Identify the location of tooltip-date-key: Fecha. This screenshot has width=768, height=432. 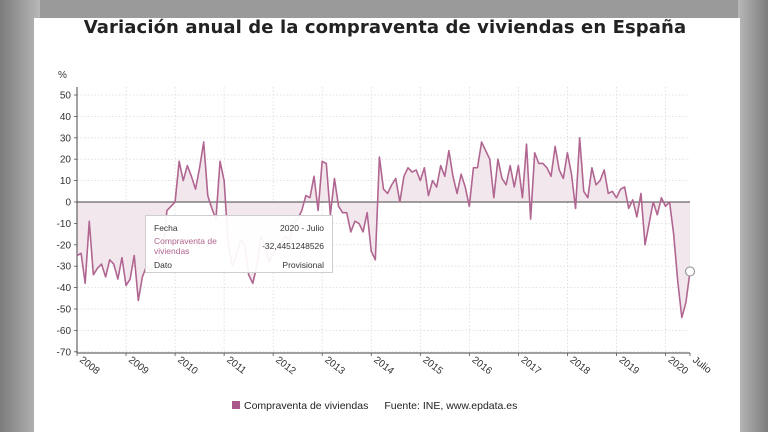
(166, 228).